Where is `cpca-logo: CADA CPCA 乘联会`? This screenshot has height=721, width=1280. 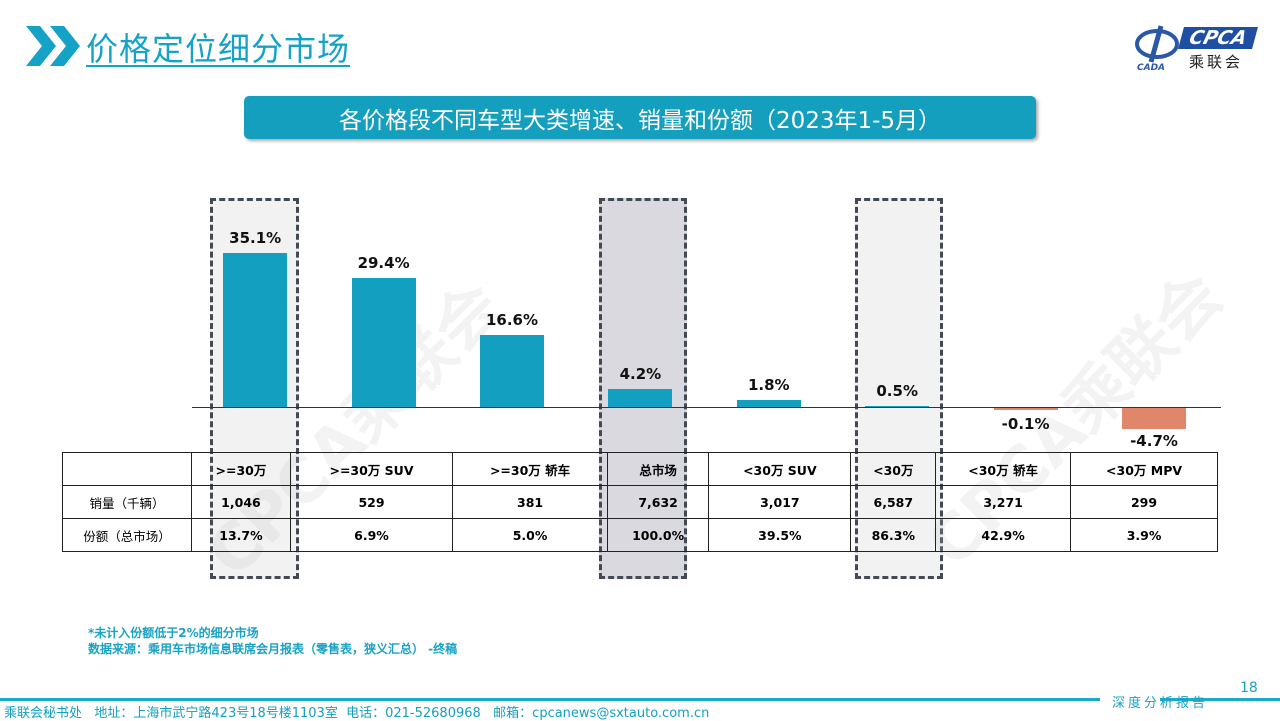 cpca-logo: CADA CPCA 乘联会 is located at coordinates (1198, 47).